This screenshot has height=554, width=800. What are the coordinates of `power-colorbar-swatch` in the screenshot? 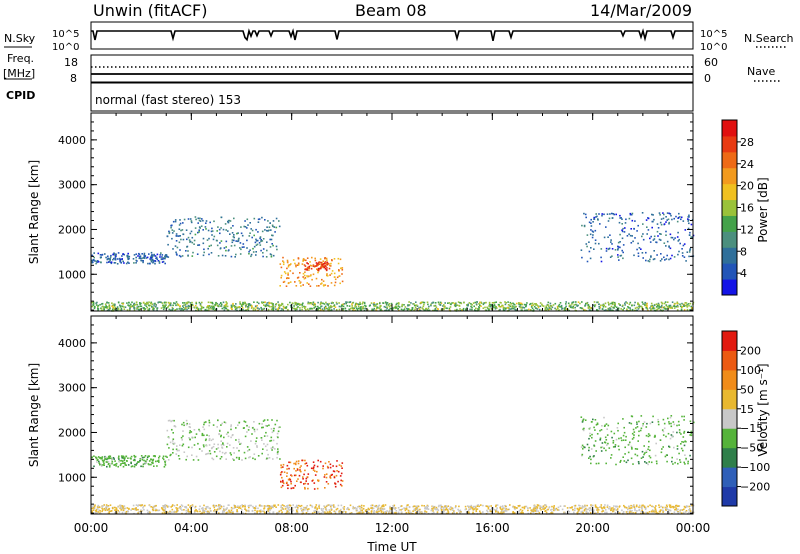 It's located at (729, 128).